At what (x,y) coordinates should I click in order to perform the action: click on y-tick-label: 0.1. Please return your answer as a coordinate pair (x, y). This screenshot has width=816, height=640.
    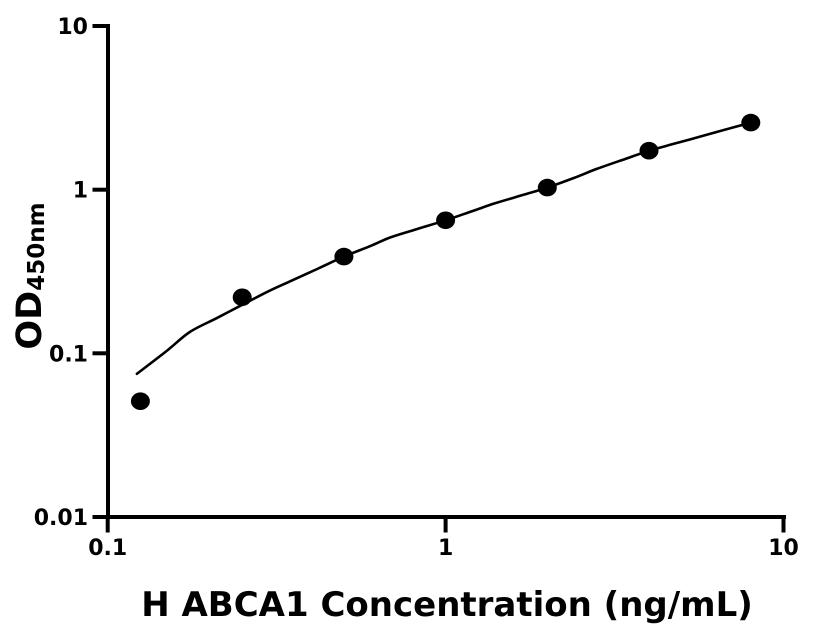
    Looking at the image, I should click on (68, 354).